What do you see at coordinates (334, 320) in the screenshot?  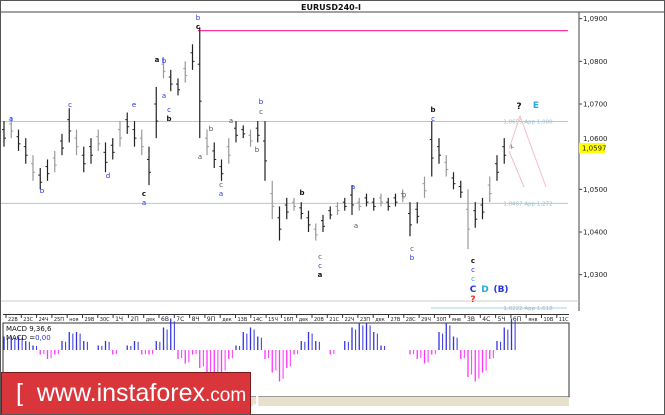 I see `x-tick-label: 21С` at bounding box center [334, 320].